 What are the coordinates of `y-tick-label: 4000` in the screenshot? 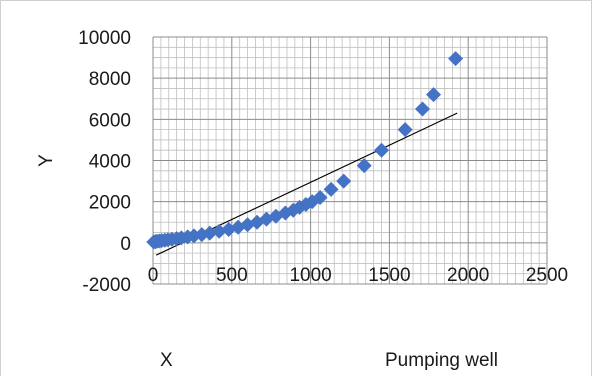 It's located at (110, 162).